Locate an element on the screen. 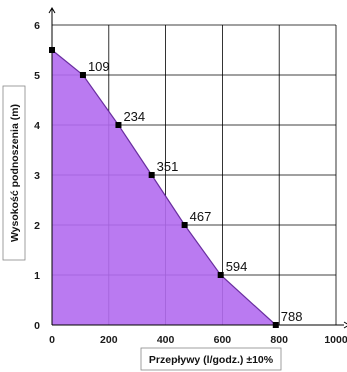  x-tick-label: 800 is located at coordinates (279, 340).